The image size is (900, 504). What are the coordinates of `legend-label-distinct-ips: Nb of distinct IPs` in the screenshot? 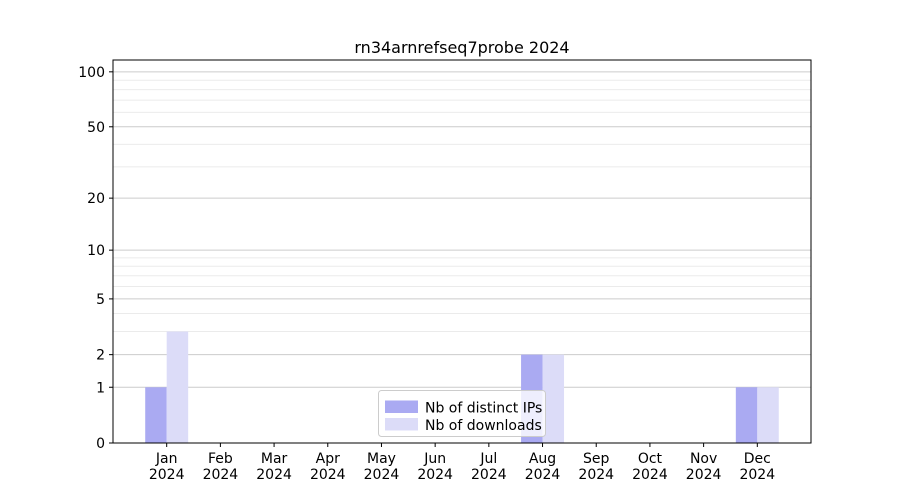 It's located at (483, 409).